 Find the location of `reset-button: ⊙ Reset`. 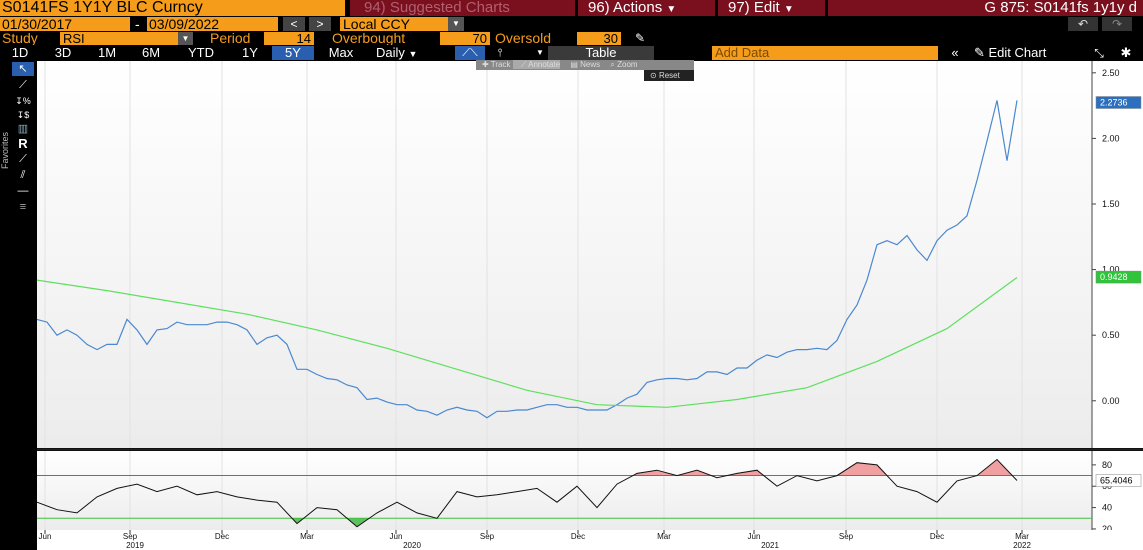

reset-button: ⊙ Reset is located at coordinates (669, 75).